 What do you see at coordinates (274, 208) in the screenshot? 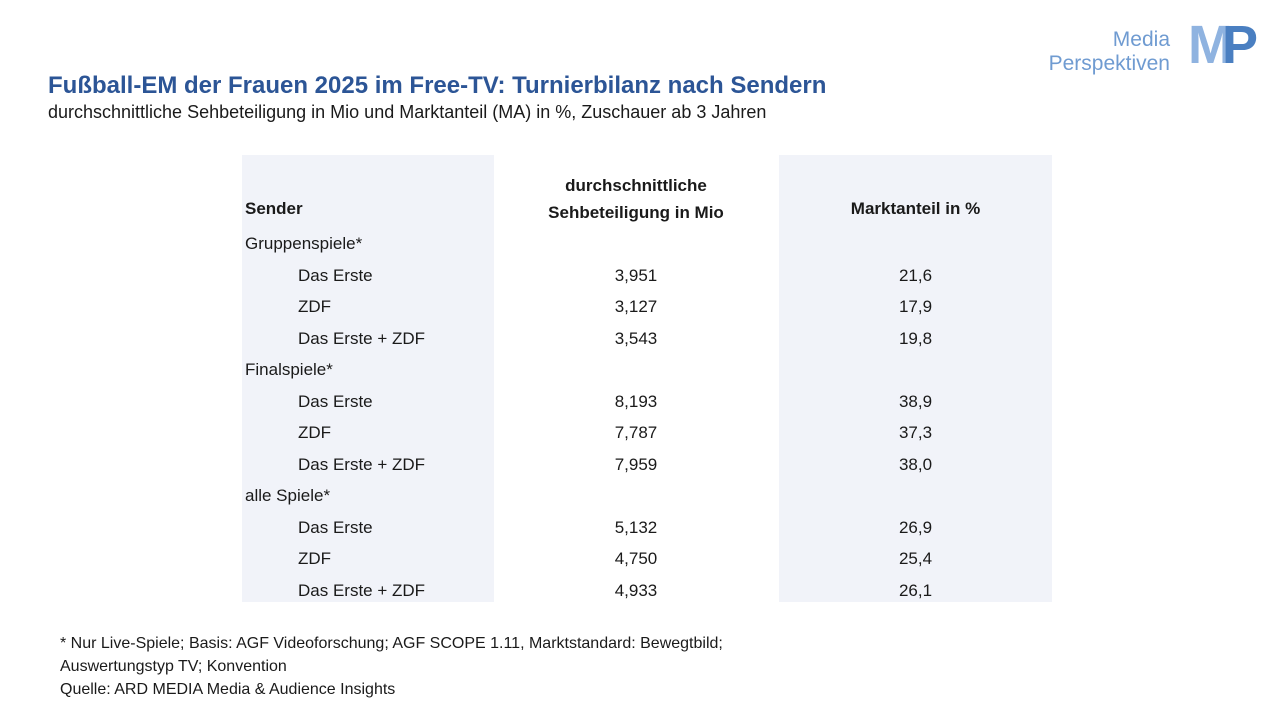
I see `header-sender: Sender` at bounding box center [274, 208].